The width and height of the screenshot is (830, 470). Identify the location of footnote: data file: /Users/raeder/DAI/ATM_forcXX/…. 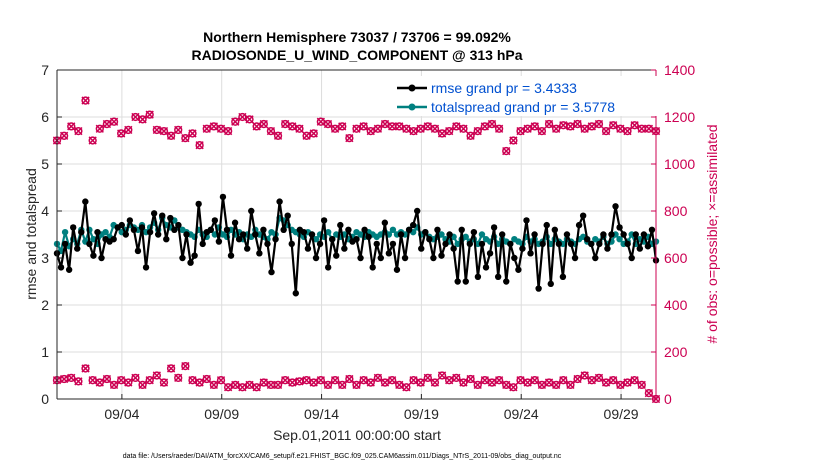
(342, 456).